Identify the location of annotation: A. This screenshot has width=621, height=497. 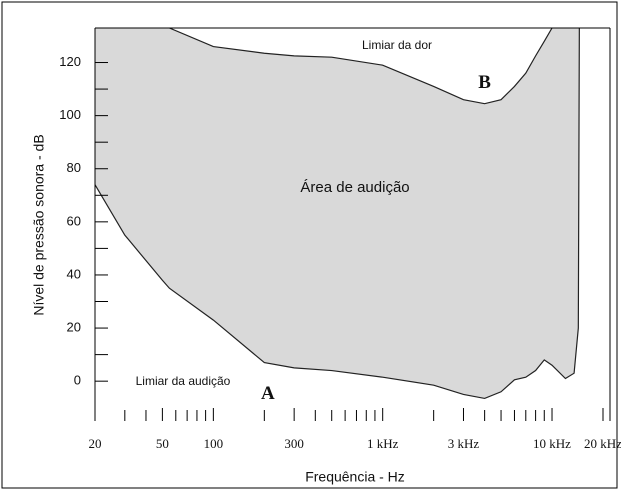
(268, 393).